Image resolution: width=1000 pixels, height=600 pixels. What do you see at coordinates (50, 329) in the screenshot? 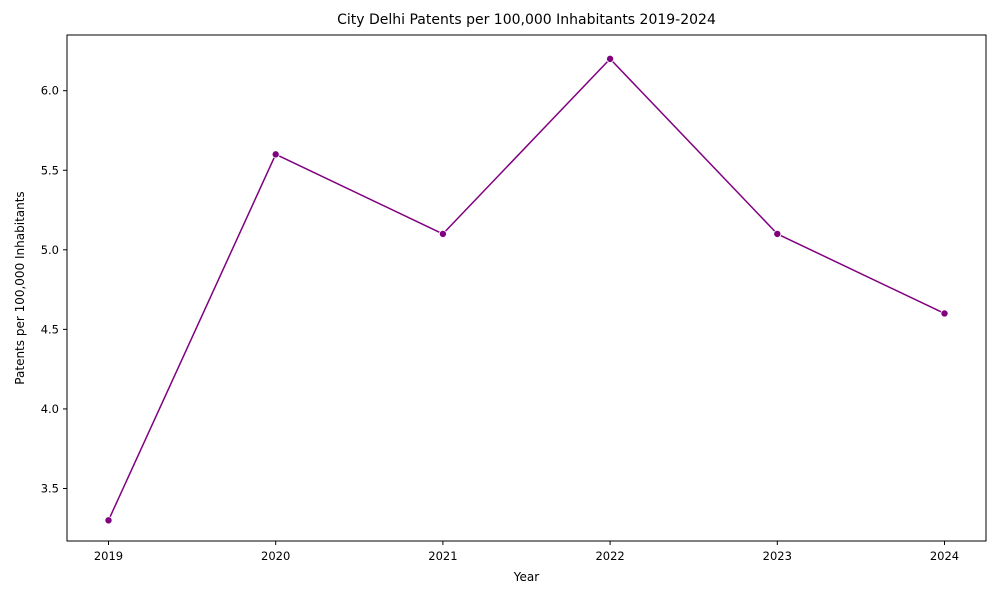
I see `y-tick-label: 4.5` at bounding box center [50, 329].